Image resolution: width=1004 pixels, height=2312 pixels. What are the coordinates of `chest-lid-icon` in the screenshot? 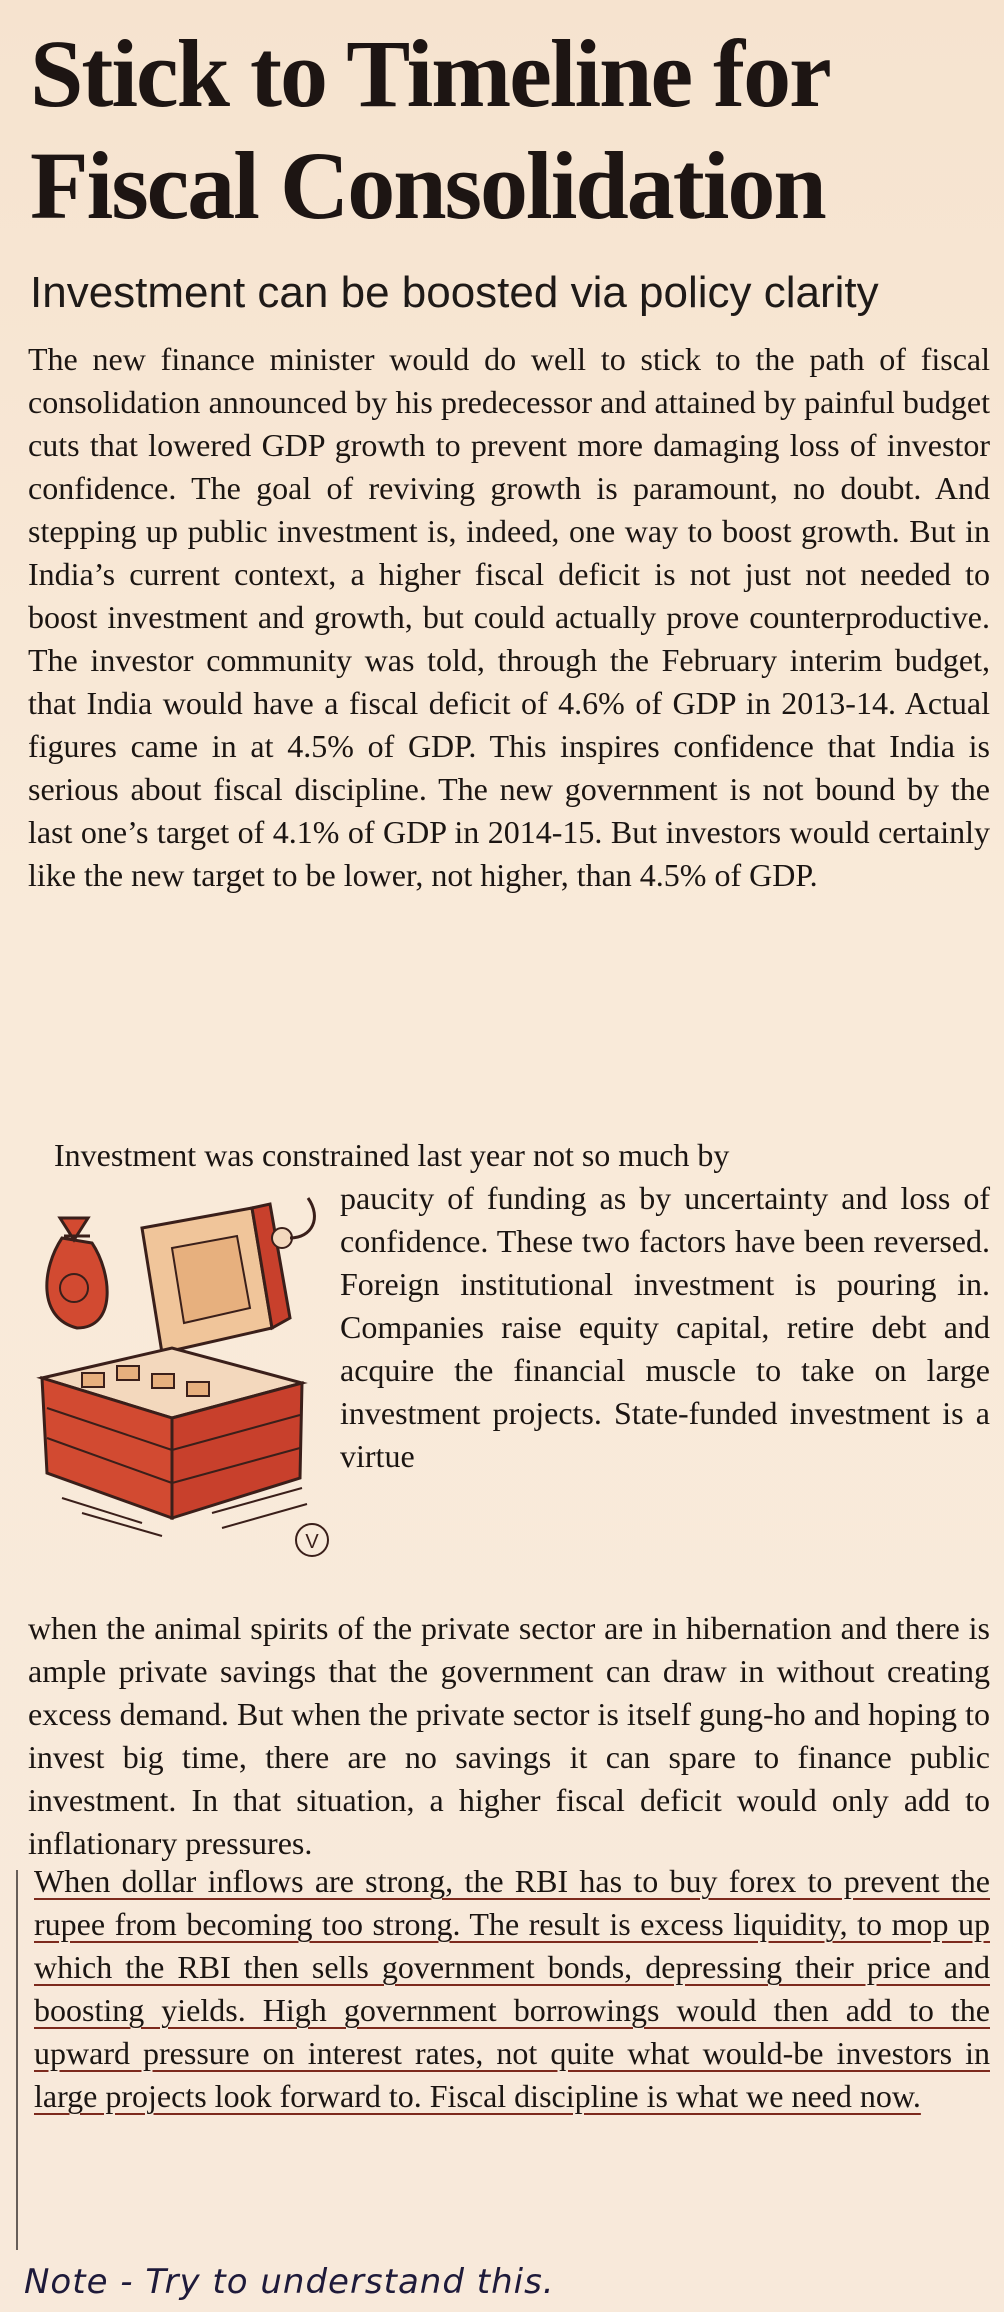 It's located at (228, 1276).